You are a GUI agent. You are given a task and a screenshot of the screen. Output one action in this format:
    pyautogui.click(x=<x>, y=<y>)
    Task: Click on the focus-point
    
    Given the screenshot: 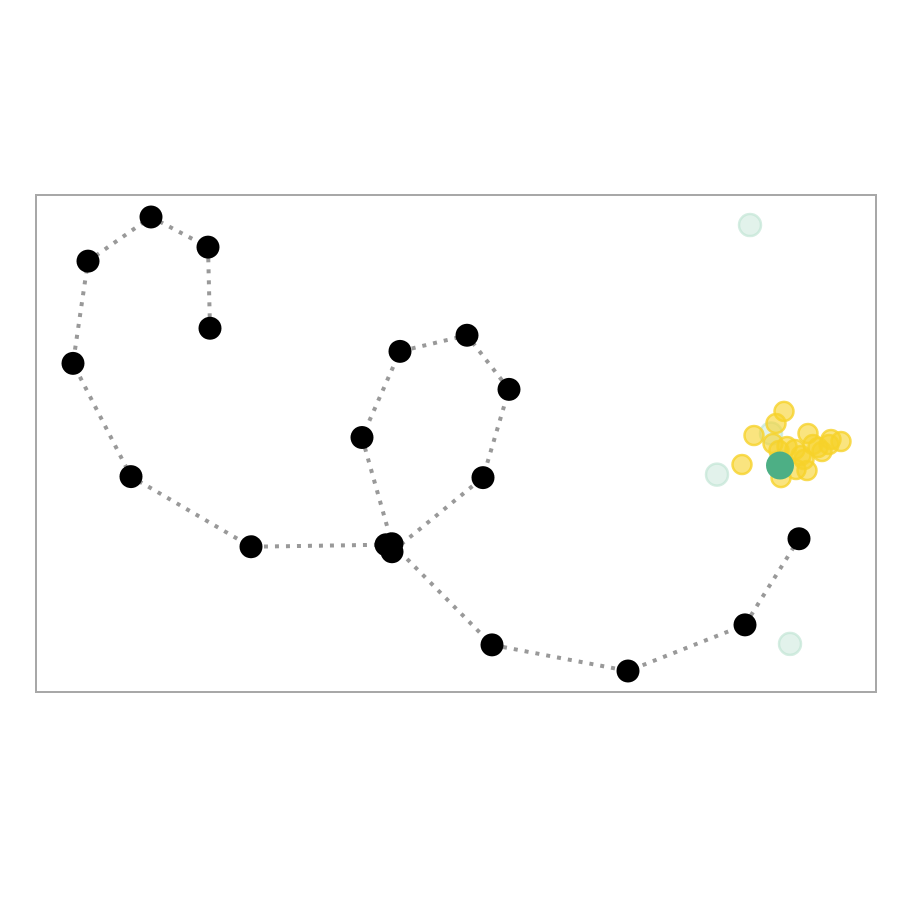 What is the action you would take?
    pyautogui.click(x=780, y=465)
    